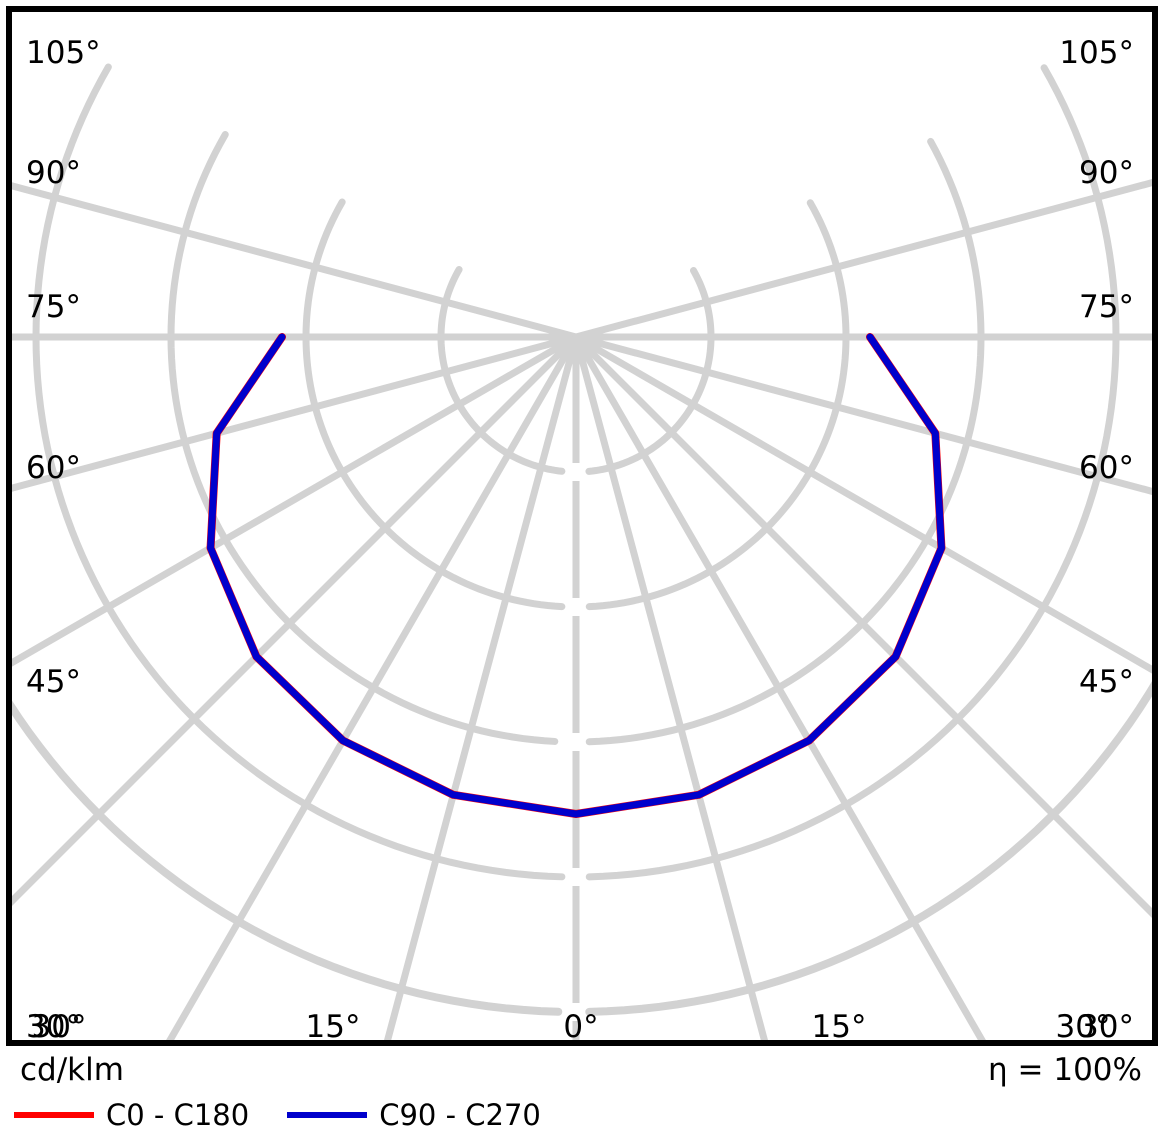 This screenshot has height=1143, width=1164. Describe the element at coordinates (53, 1027) in the screenshot. I see `axis-label-left: 30°` at that location.